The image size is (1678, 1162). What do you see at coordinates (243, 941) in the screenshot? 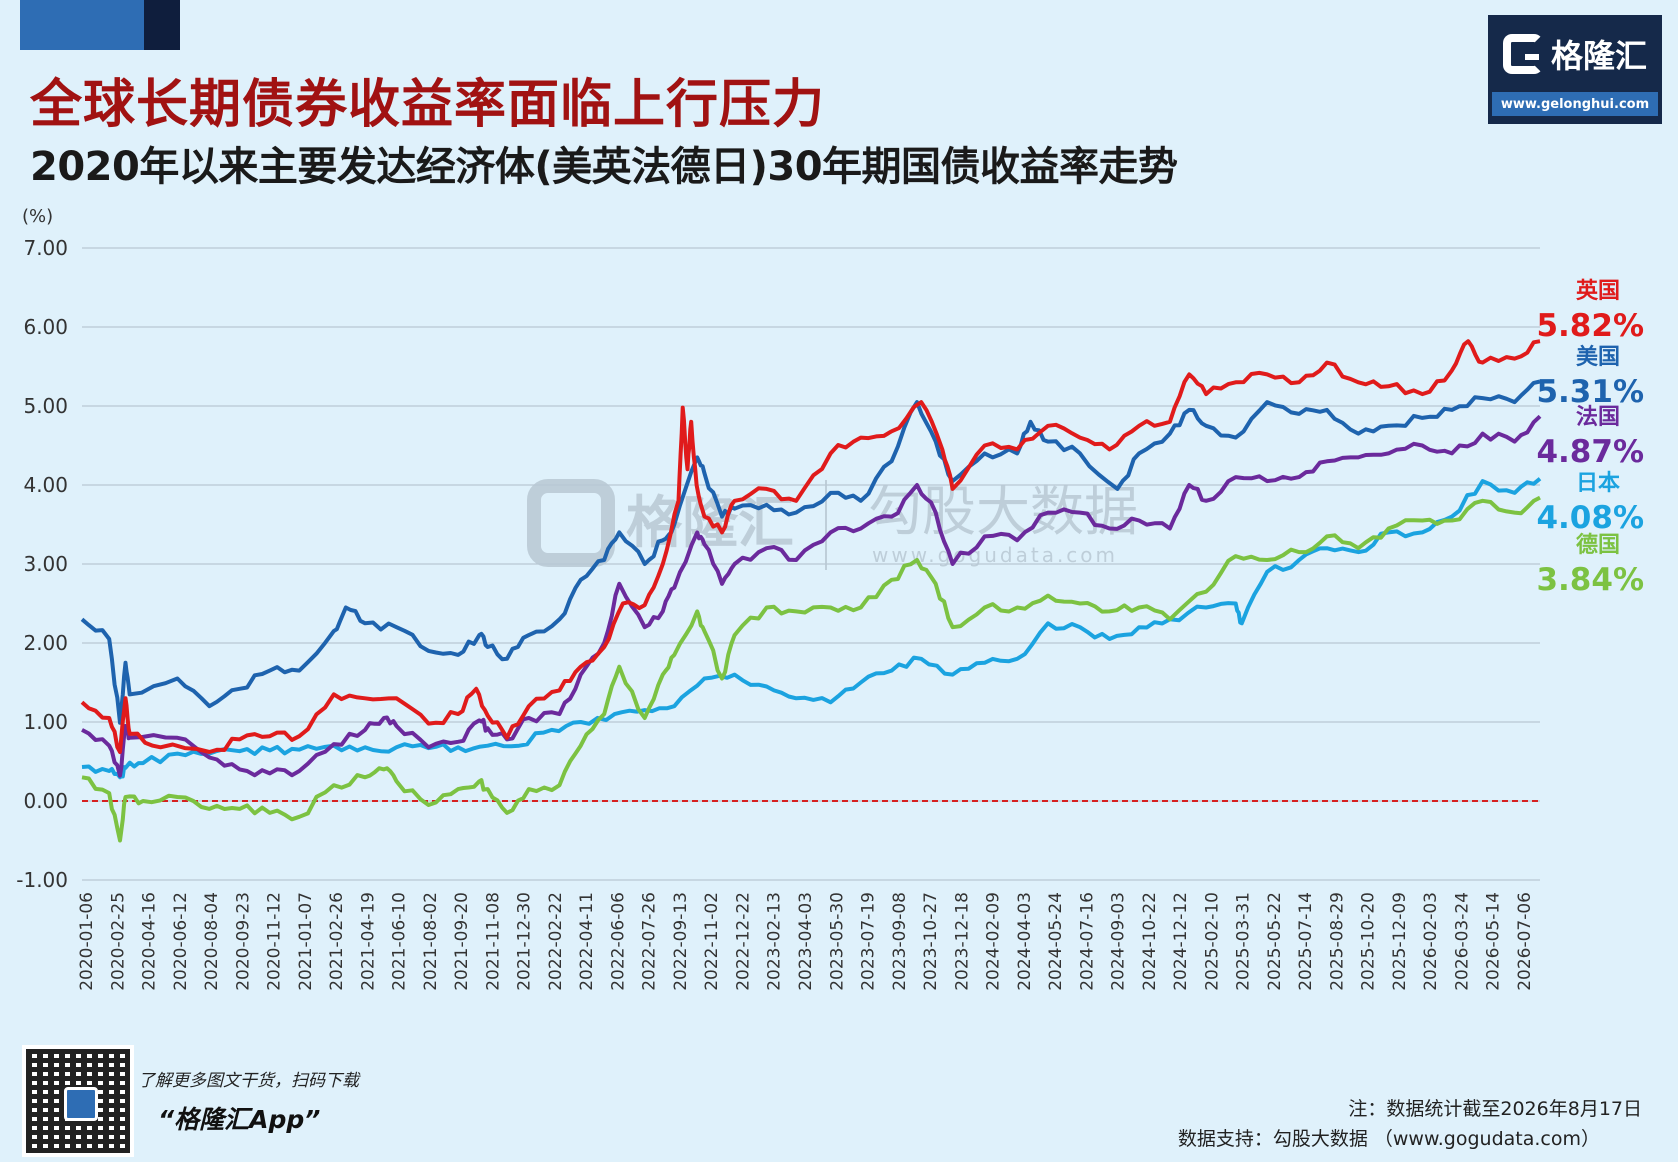
I see `x-tick-label: 2020-09-23` at bounding box center [243, 941].